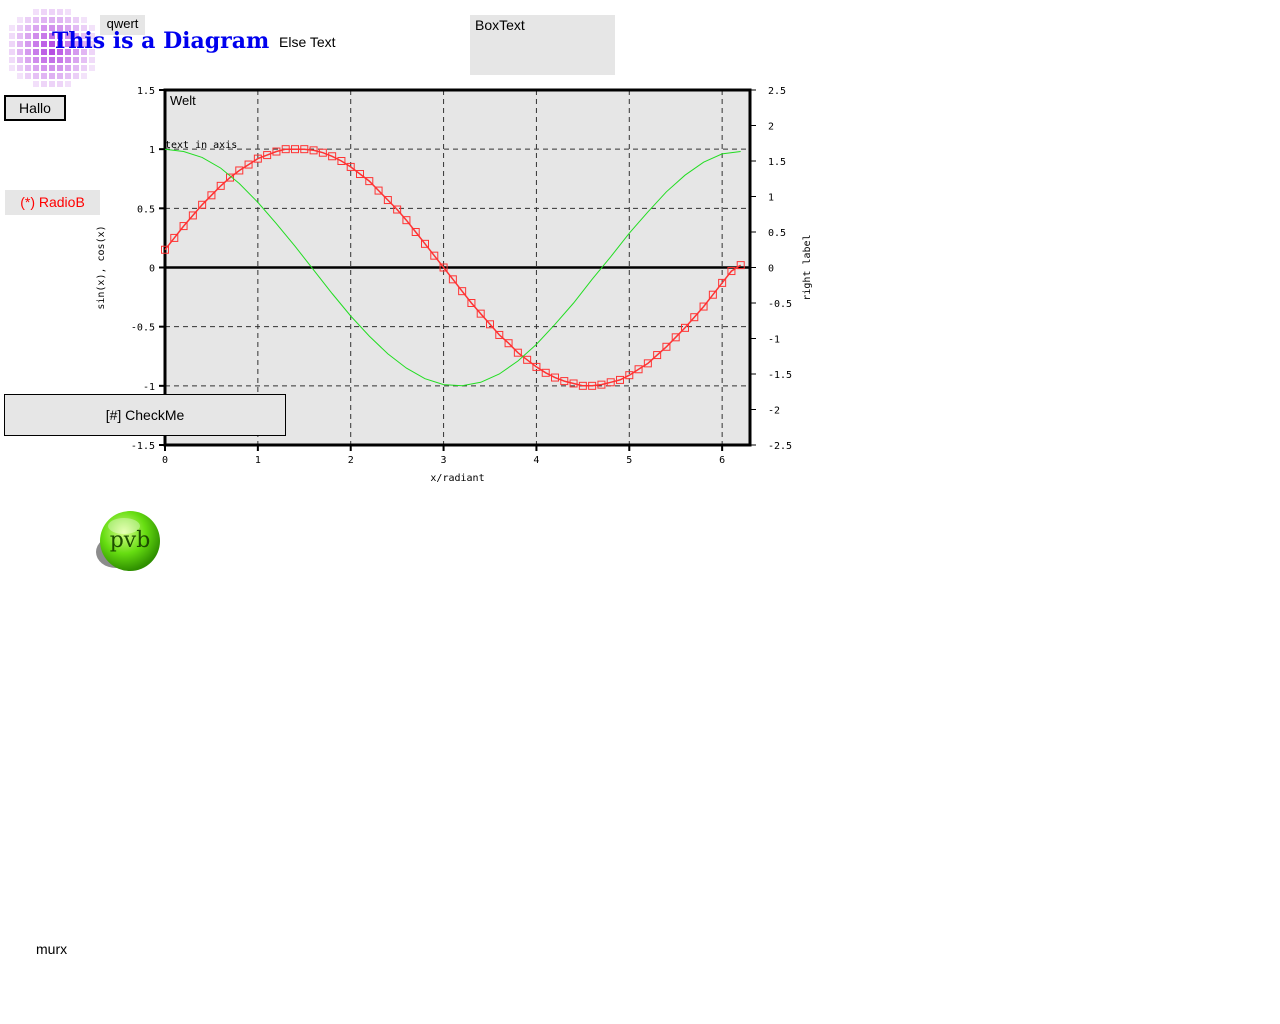 This screenshot has height=1024, width=1280. I want to click on x-axis-label: x/radiant, so click(457, 478).